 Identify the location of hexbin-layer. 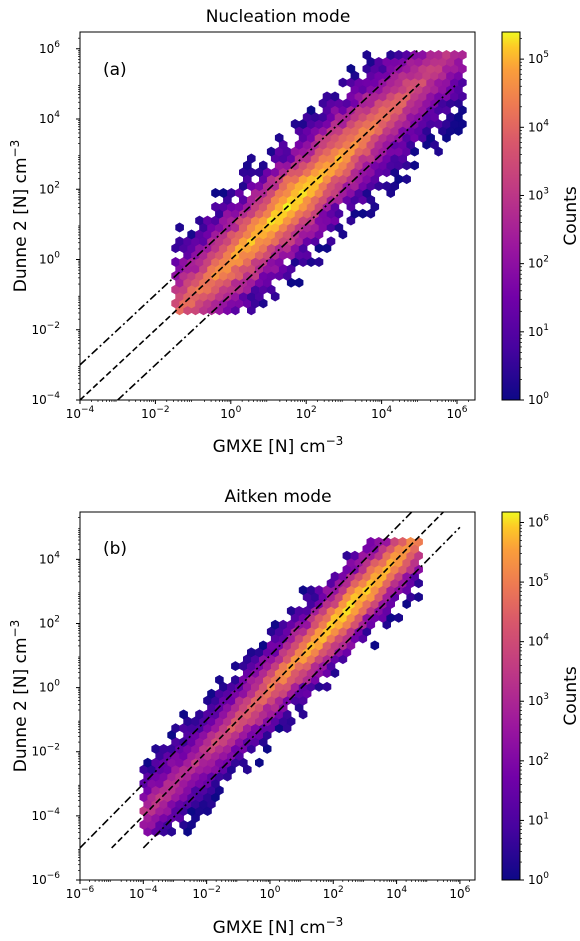
(319, 183).